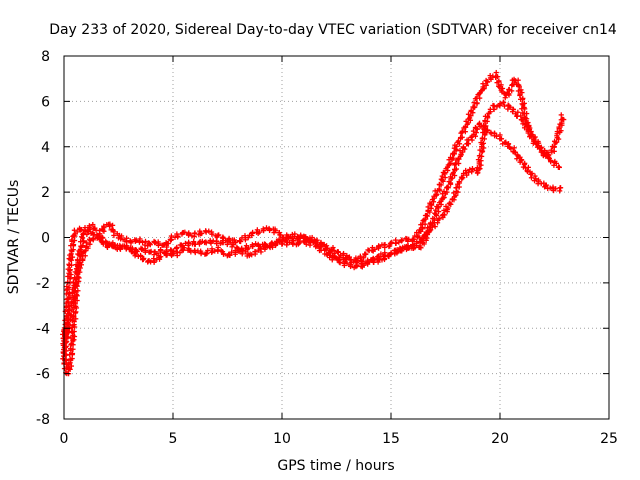 The height and width of the screenshot is (480, 640). What do you see at coordinates (173, 439) in the screenshot?
I see `x-tick-label: 5` at bounding box center [173, 439].